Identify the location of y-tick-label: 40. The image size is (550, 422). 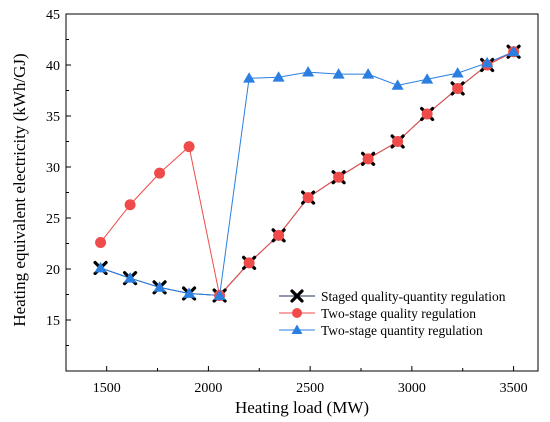
(53, 66).